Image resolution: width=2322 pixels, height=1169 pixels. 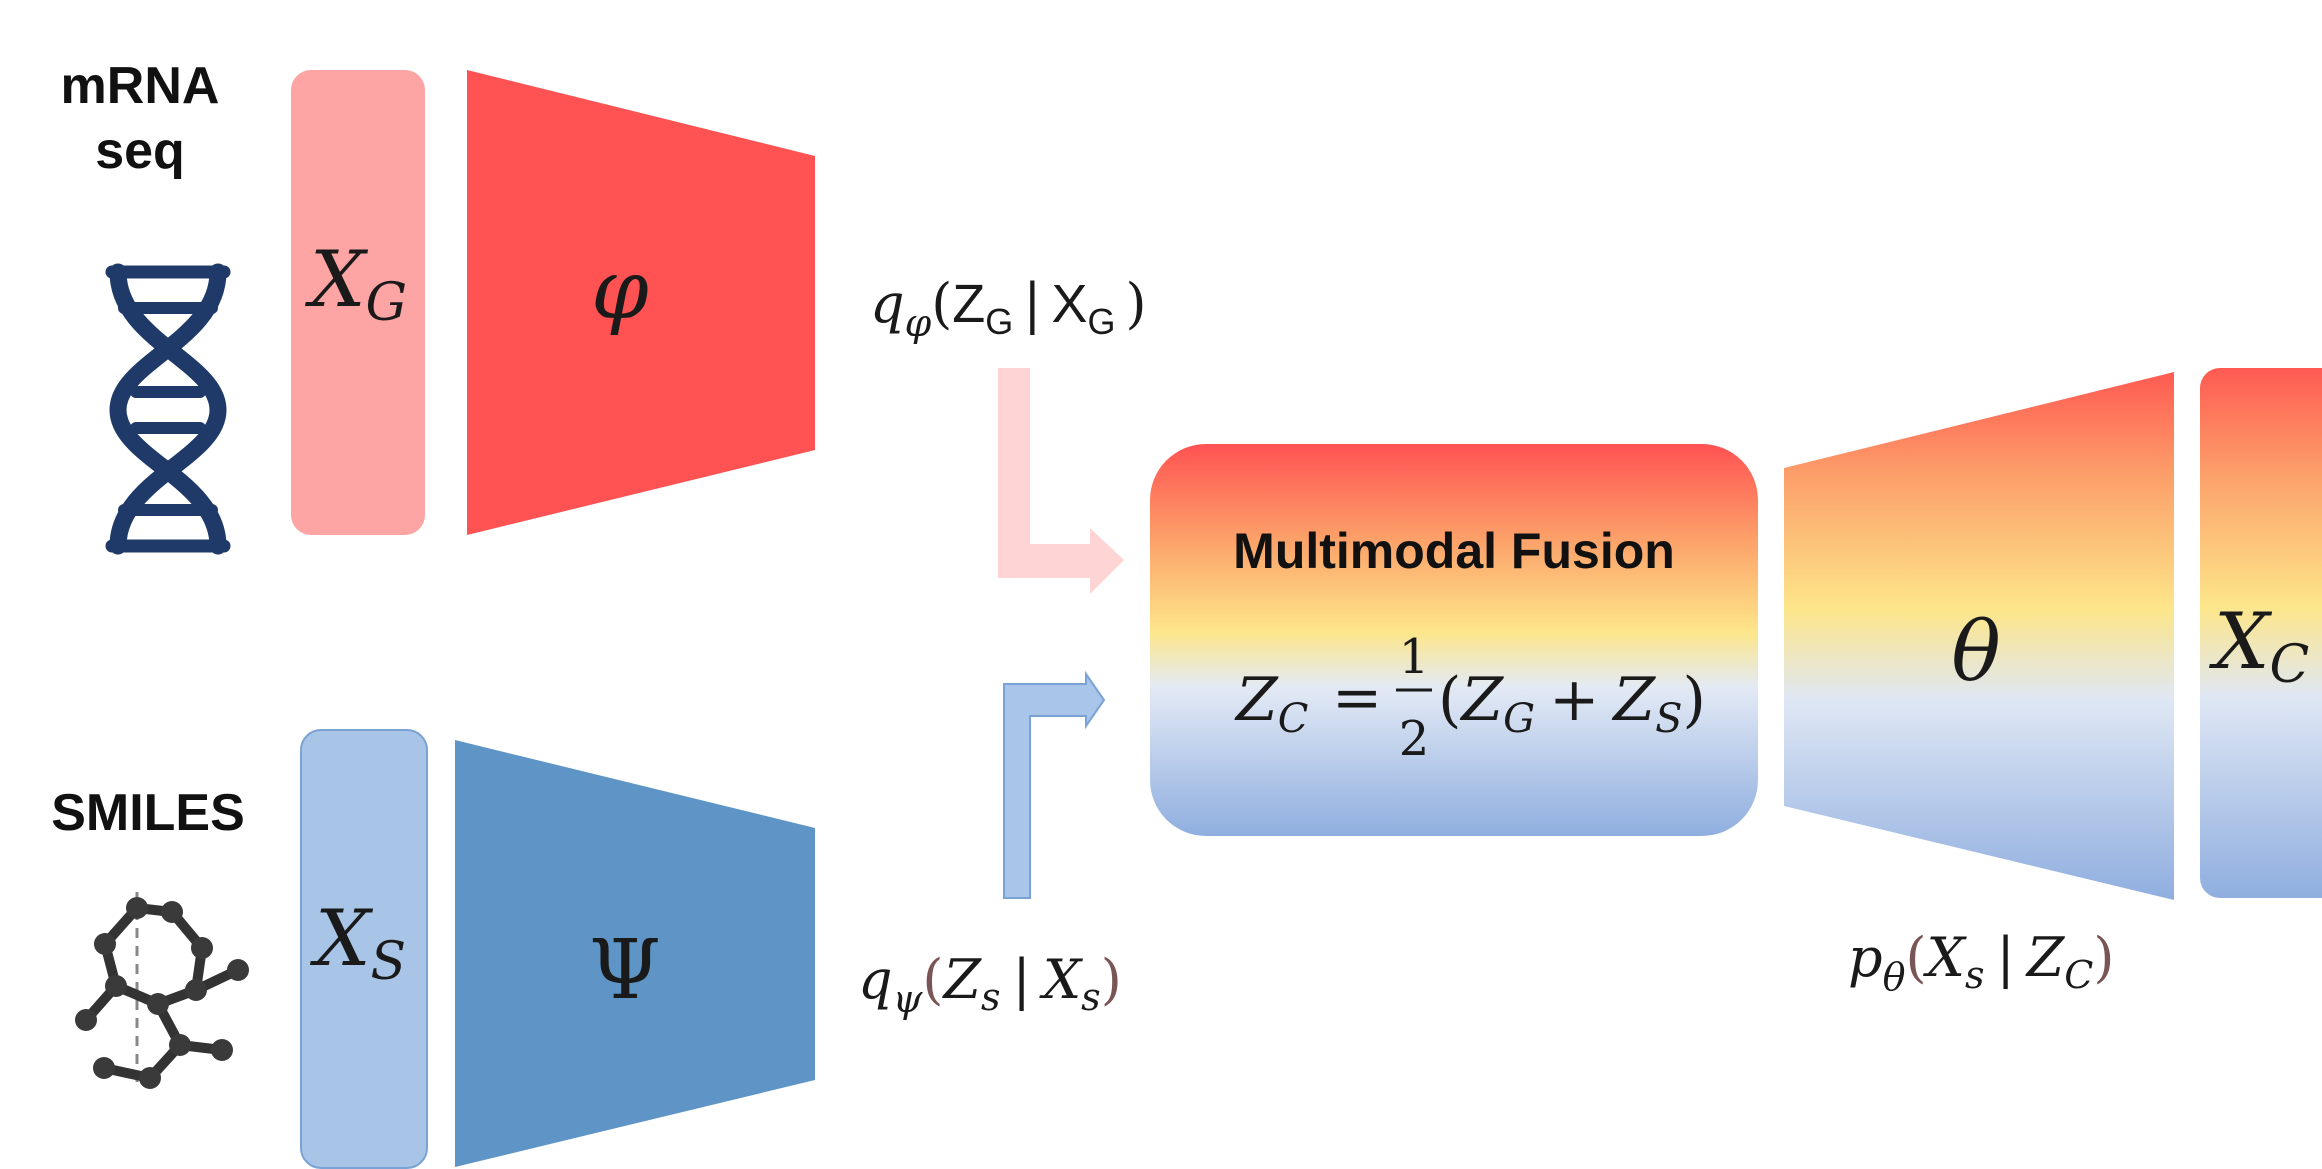 I want to click on multimodal-fusion-block, so click(x=1454, y=640).